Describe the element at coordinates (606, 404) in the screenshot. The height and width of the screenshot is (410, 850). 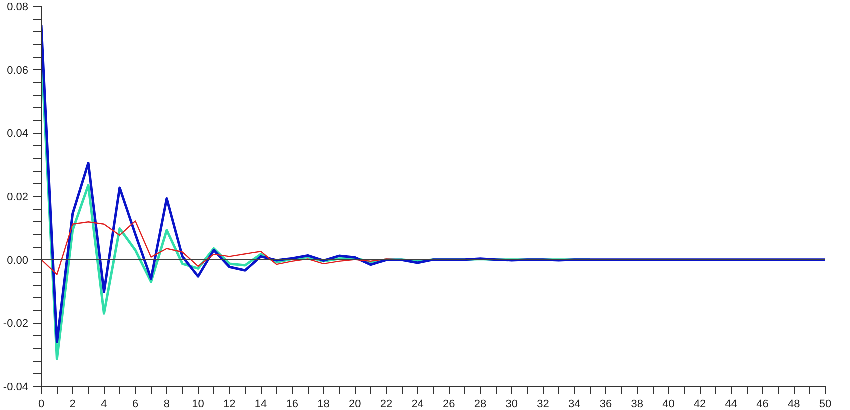
I see `x-tick-label: 36` at that location.